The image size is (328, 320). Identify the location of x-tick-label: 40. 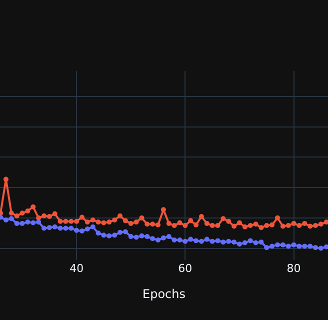
(77, 268).